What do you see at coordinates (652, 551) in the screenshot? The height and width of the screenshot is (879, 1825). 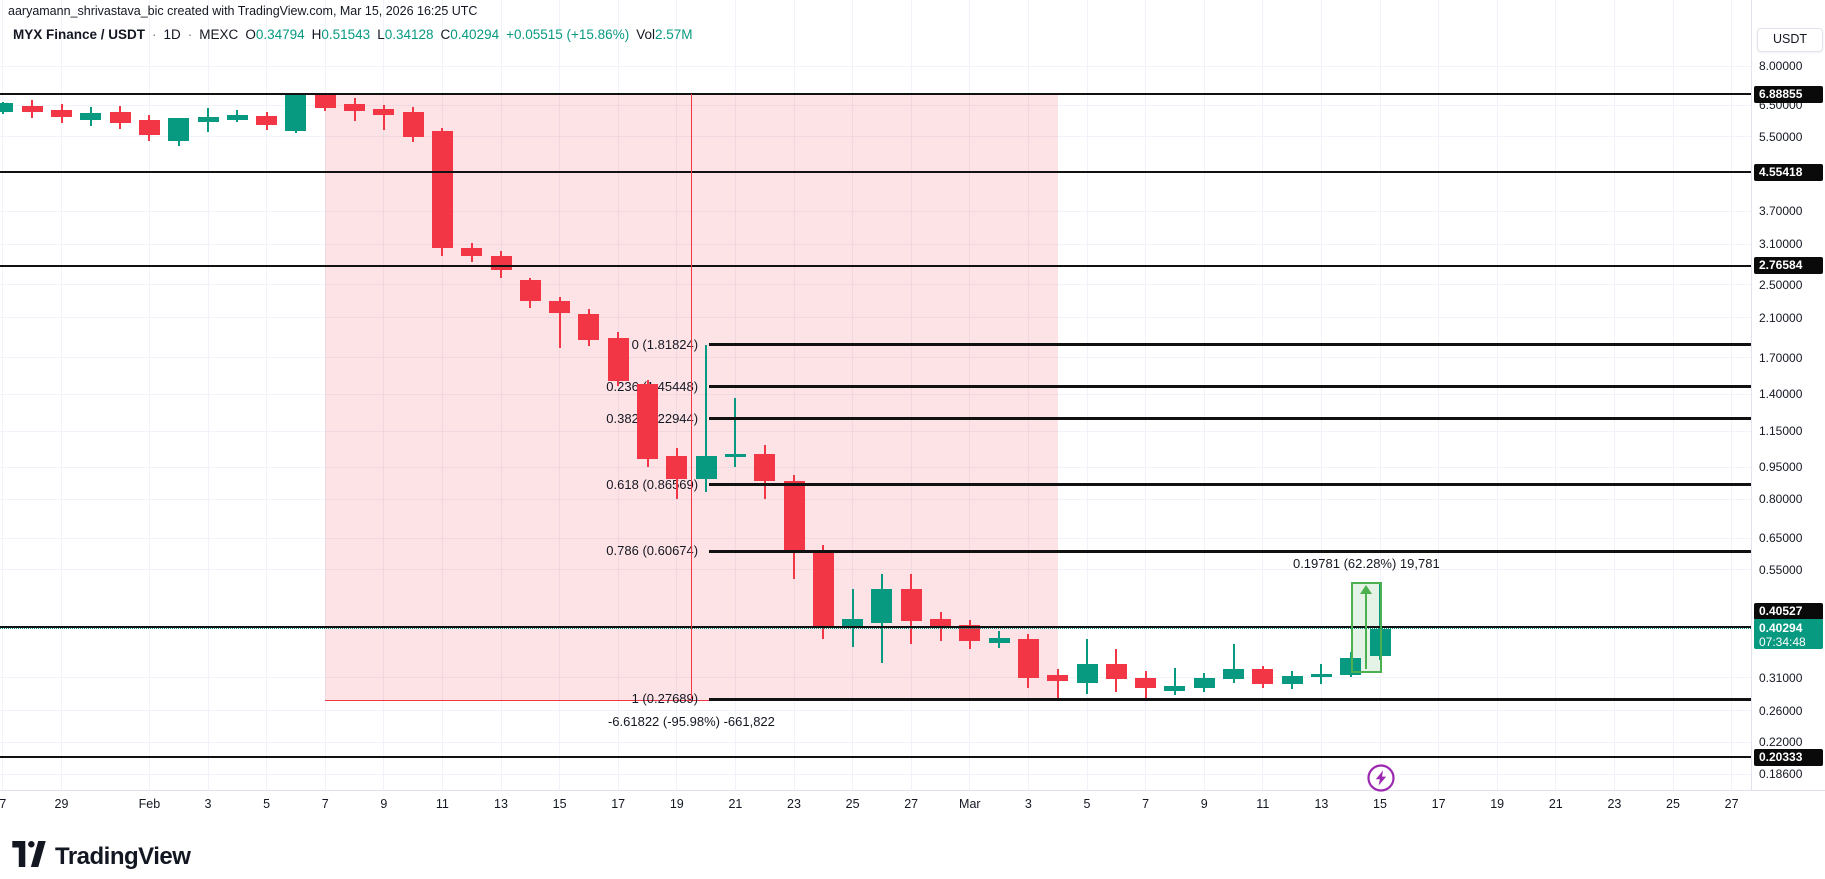 I see `fib-level-label: 0.786 (0.60674)` at bounding box center [652, 551].